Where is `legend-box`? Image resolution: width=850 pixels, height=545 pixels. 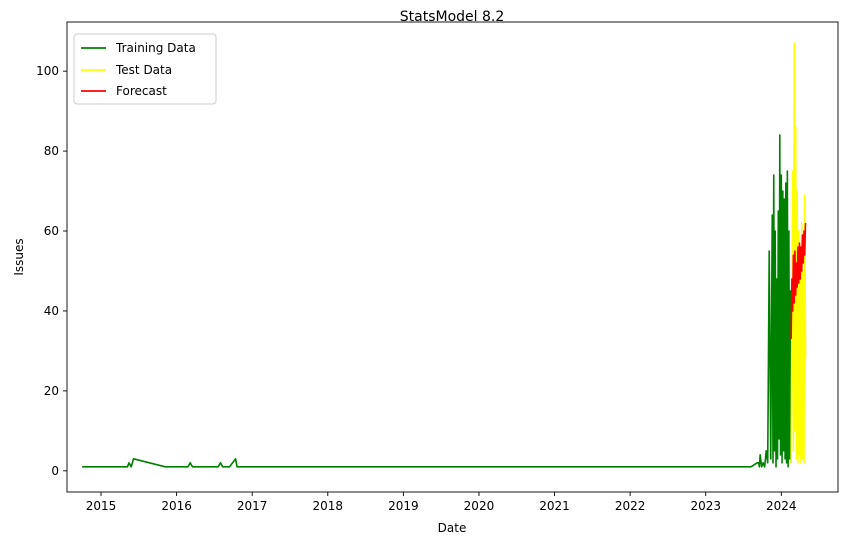
legend-box is located at coordinates (145, 69).